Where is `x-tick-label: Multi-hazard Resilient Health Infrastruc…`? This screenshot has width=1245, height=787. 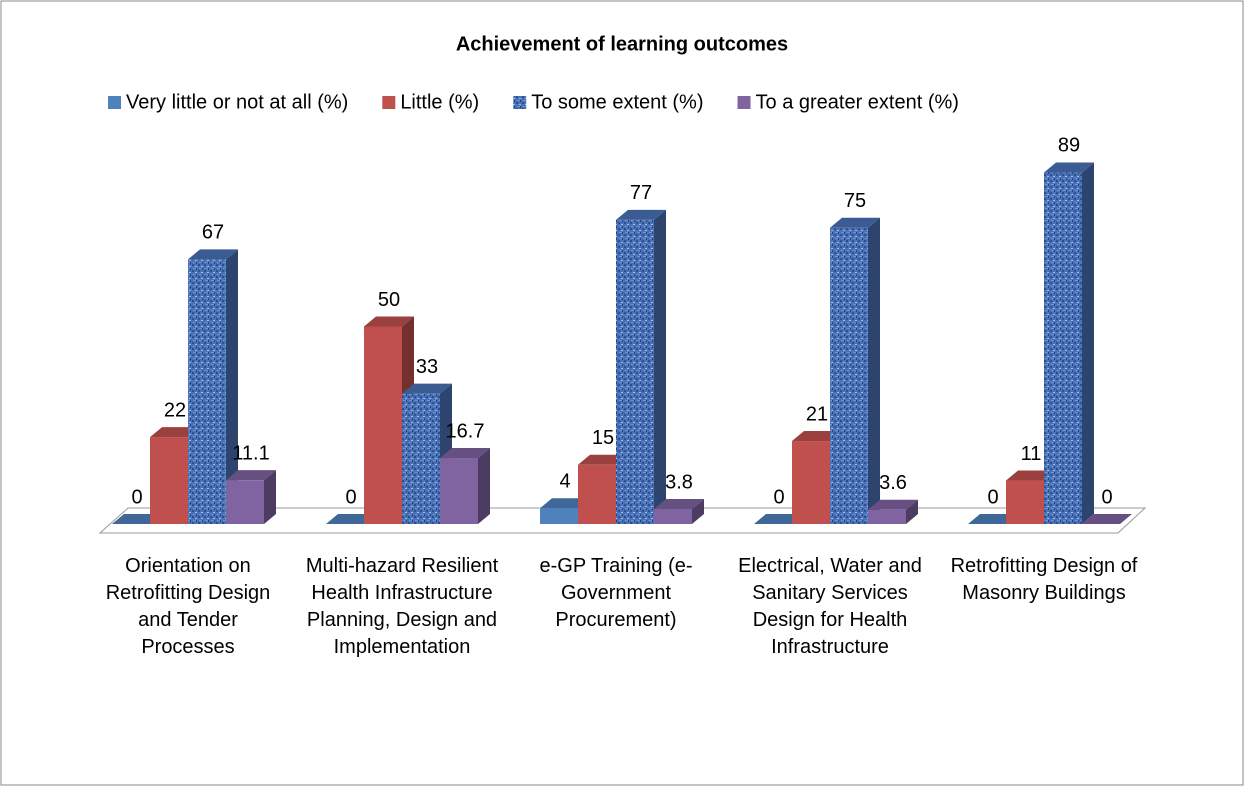
x-tick-label: Multi-hazard Resilient Health Infrastruc… is located at coordinates (402, 606).